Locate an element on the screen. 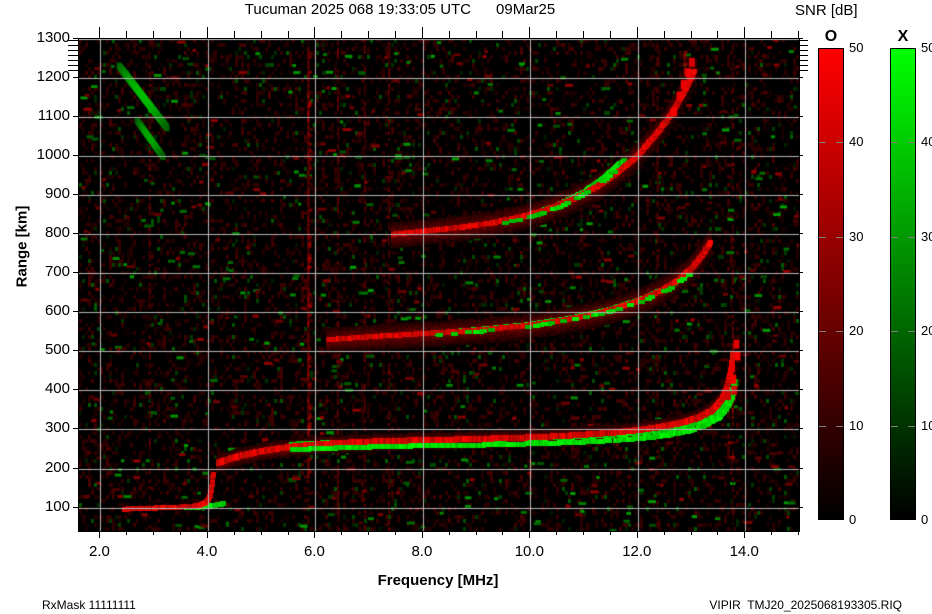  colorbar-x-mode-letter: X is located at coordinates (903, 36).